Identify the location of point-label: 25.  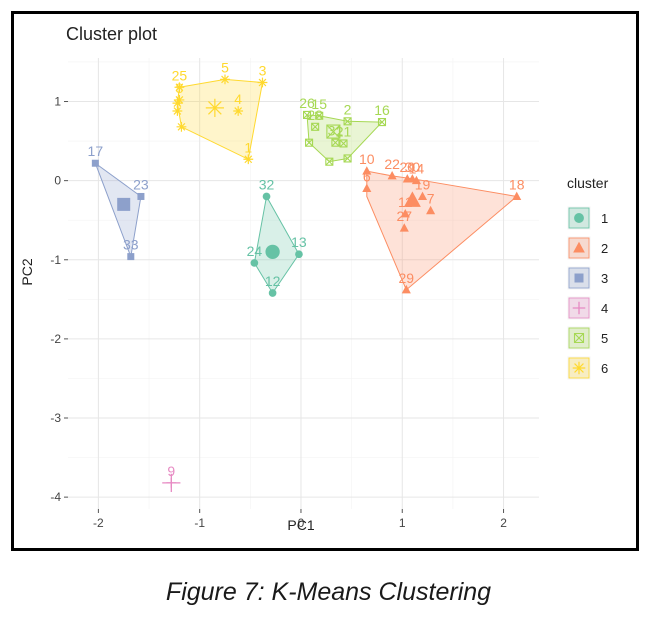
(180, 75).